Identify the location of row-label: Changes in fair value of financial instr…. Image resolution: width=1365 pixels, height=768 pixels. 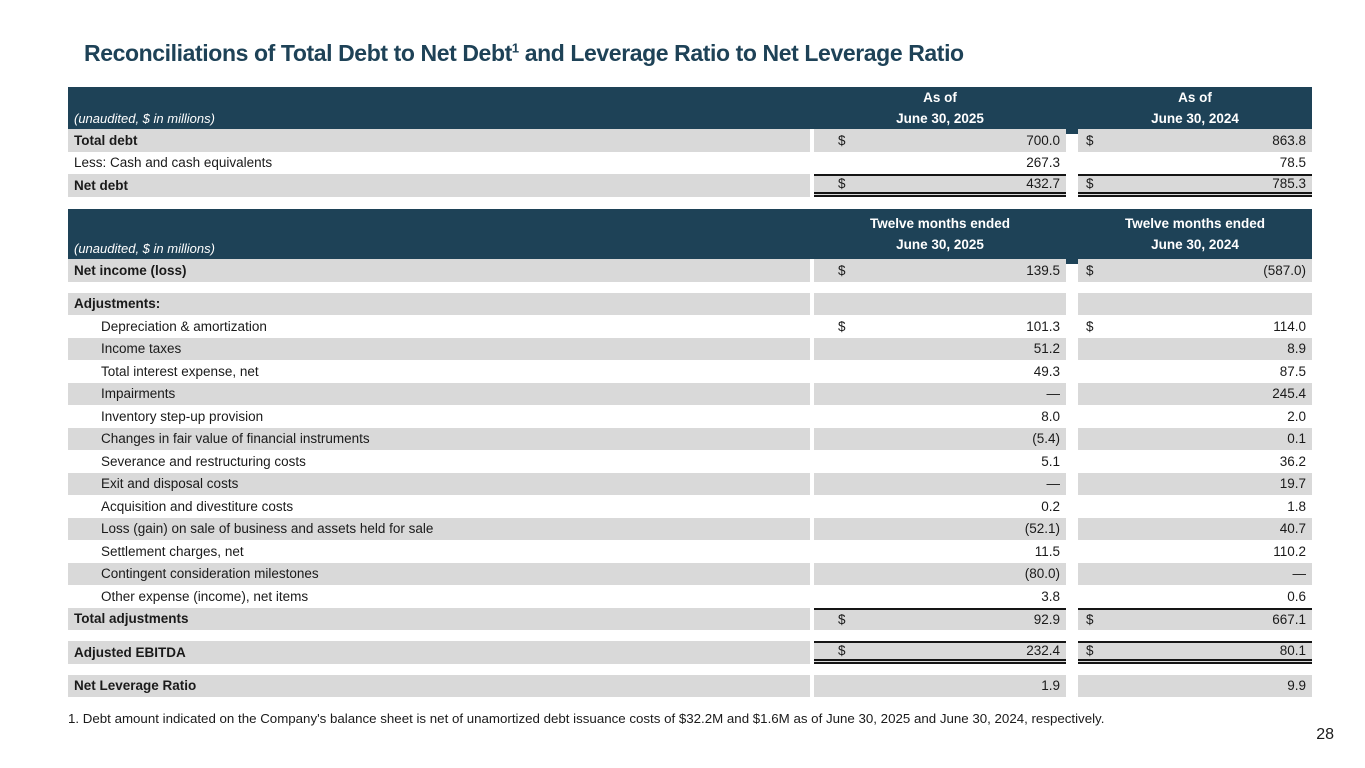
(439, 438).